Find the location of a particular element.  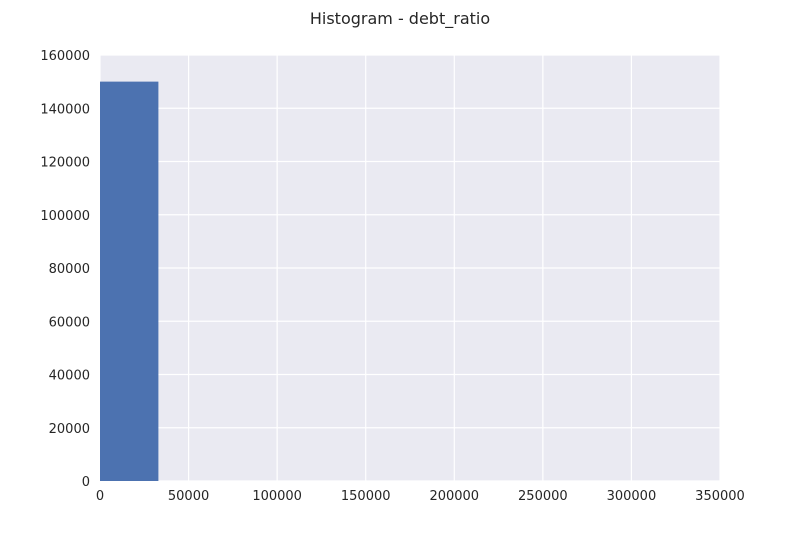

chart-title: Histogram - debt_ratio is located at coordinates (400, 18).